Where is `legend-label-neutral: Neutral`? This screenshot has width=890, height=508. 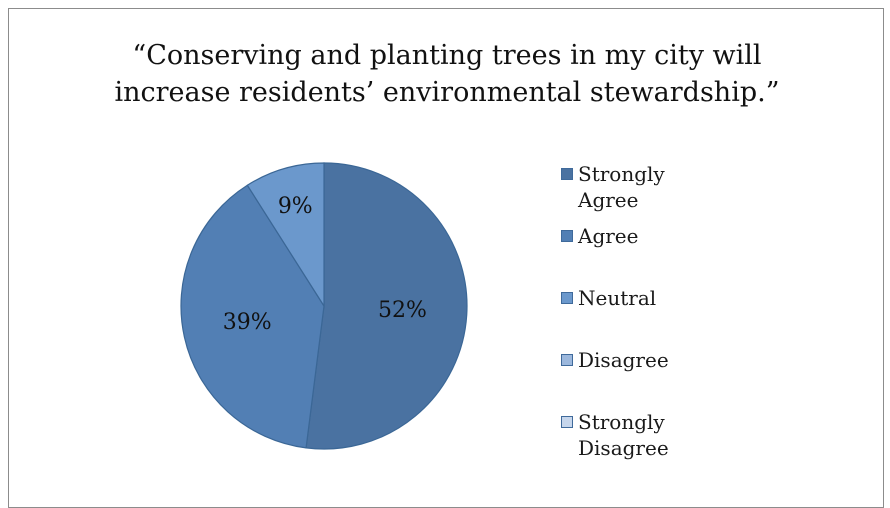
legend-label-neutral: Neutral is located at coordinates (617, 298).